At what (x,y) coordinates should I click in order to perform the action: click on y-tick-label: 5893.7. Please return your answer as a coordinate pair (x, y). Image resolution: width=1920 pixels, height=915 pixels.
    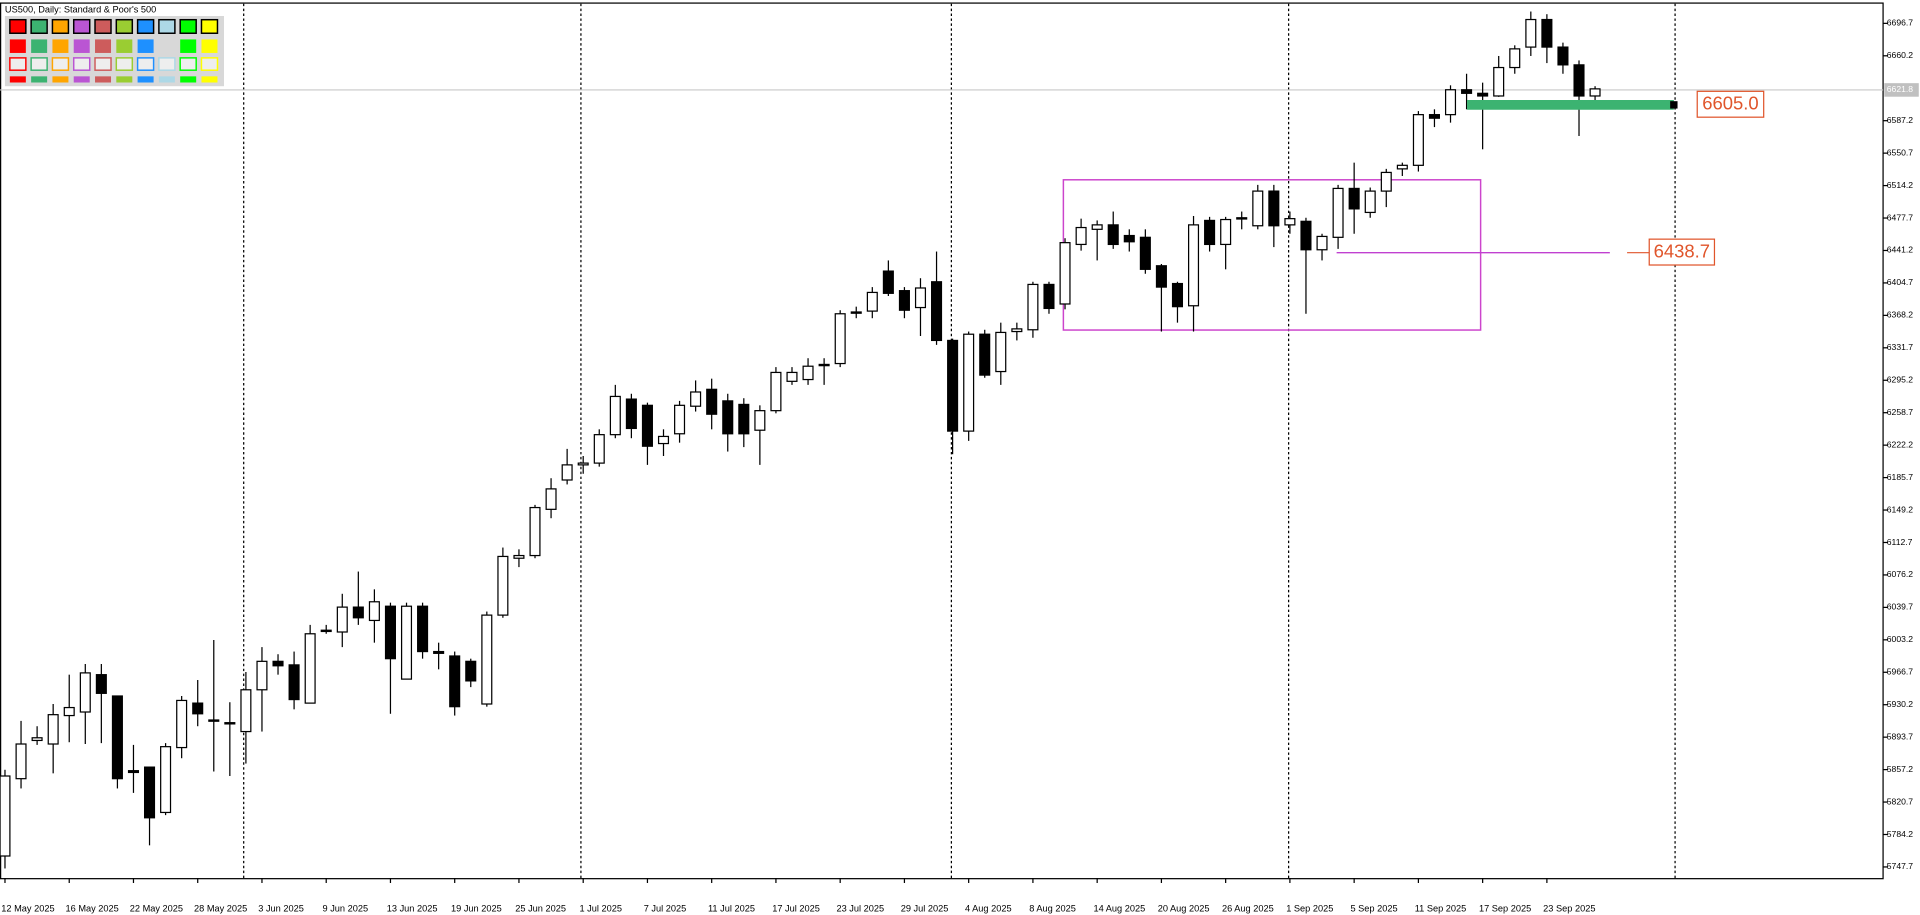
    Looking at the image, I should click on (1900, 736).